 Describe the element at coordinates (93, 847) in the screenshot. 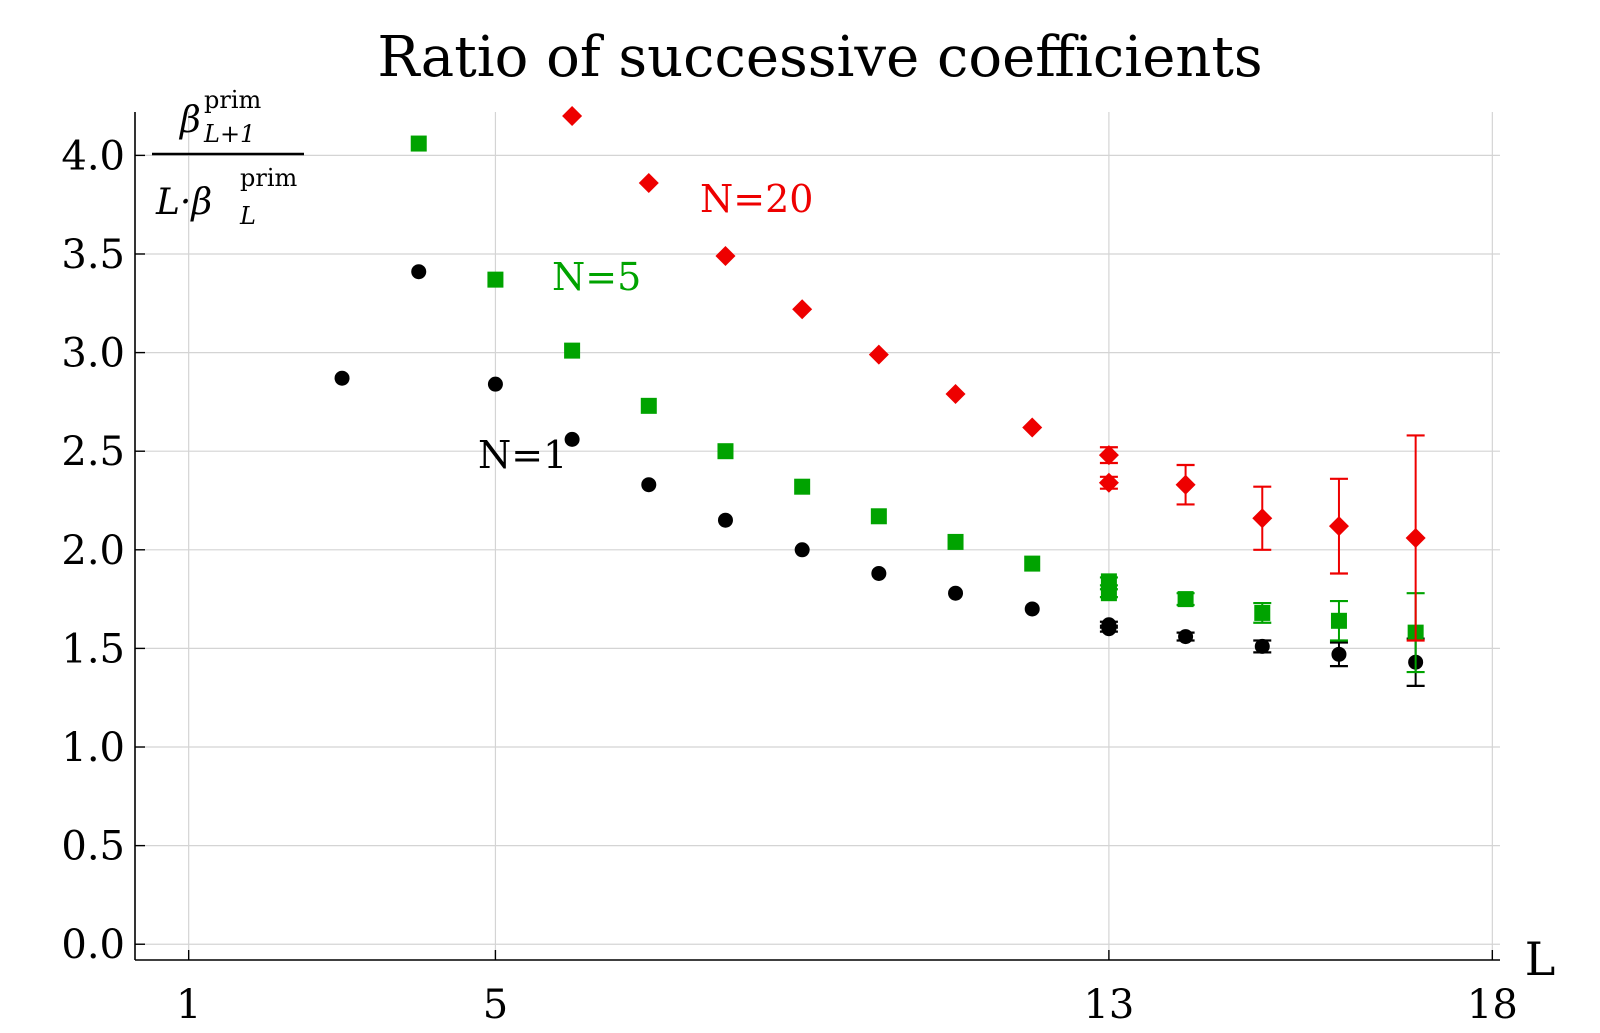

I see `y-tick-label: 0.5` at that location.